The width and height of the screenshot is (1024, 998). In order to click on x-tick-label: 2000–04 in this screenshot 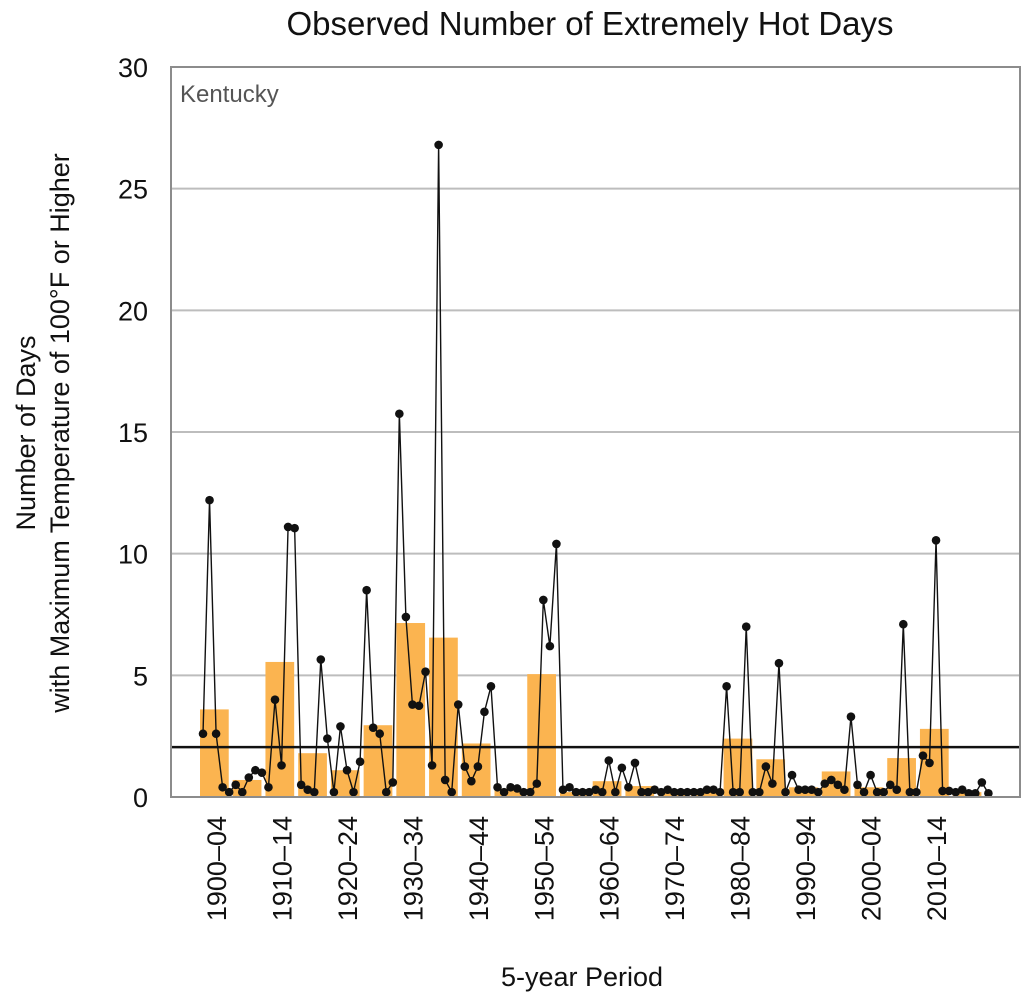, I will do `click(872, 868)`.